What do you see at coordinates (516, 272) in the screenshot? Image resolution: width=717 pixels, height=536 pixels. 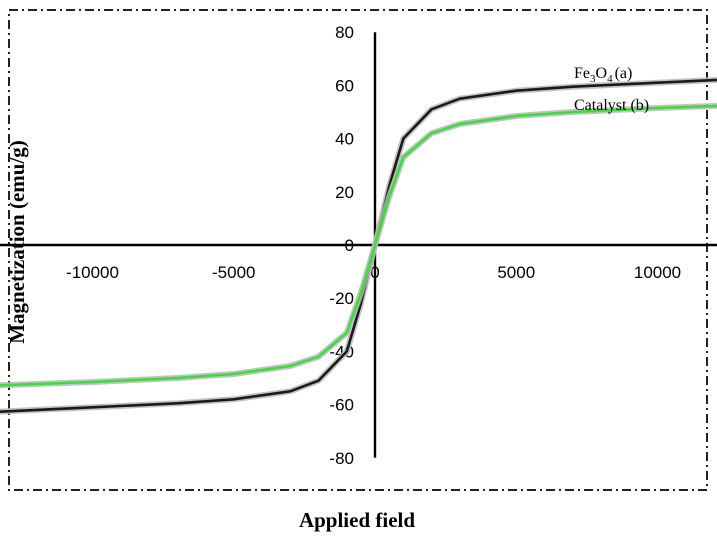 I see `x-tick-label: 5000` at bounding box center [516, 272].